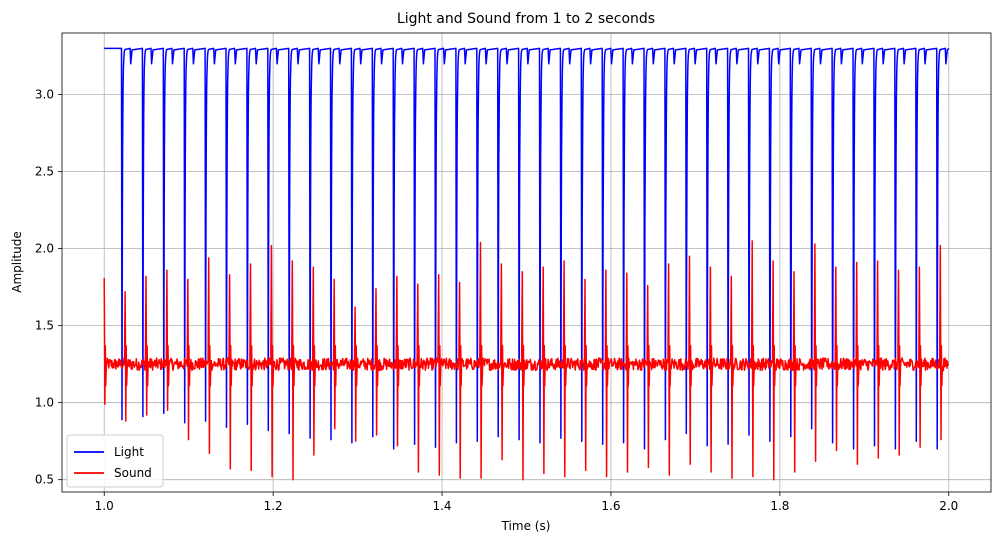 Image resolution: width=1001 pixels, height=547 pixels. What do you see at coordinates (104, 506) in the screenshot?
I see `x-tick-label: 1.0` at bounding box center [104, 506].